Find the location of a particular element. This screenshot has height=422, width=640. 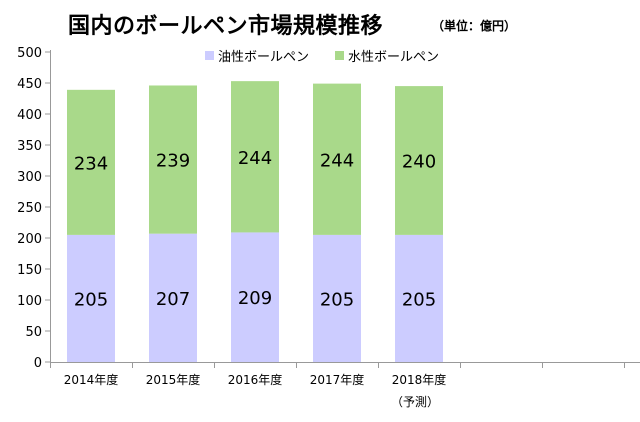

legend-item-oil: 油性ボールペン is located at coordinates (257, 55).